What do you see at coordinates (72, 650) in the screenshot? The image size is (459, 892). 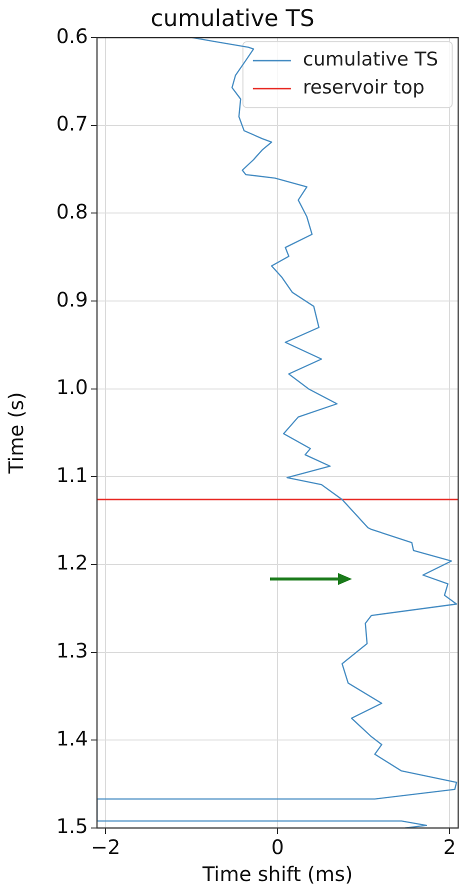 I see `y-tick-label: 1.3` at bounding box center [72, 650].